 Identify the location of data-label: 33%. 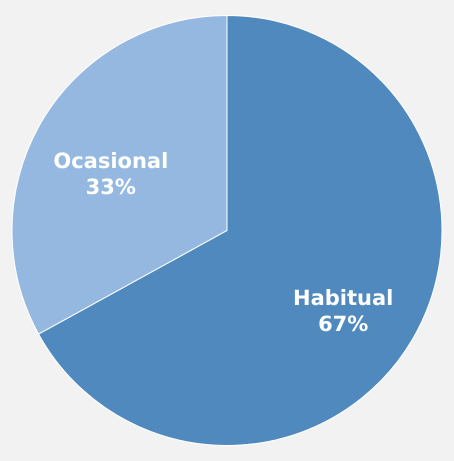
(111, 186).